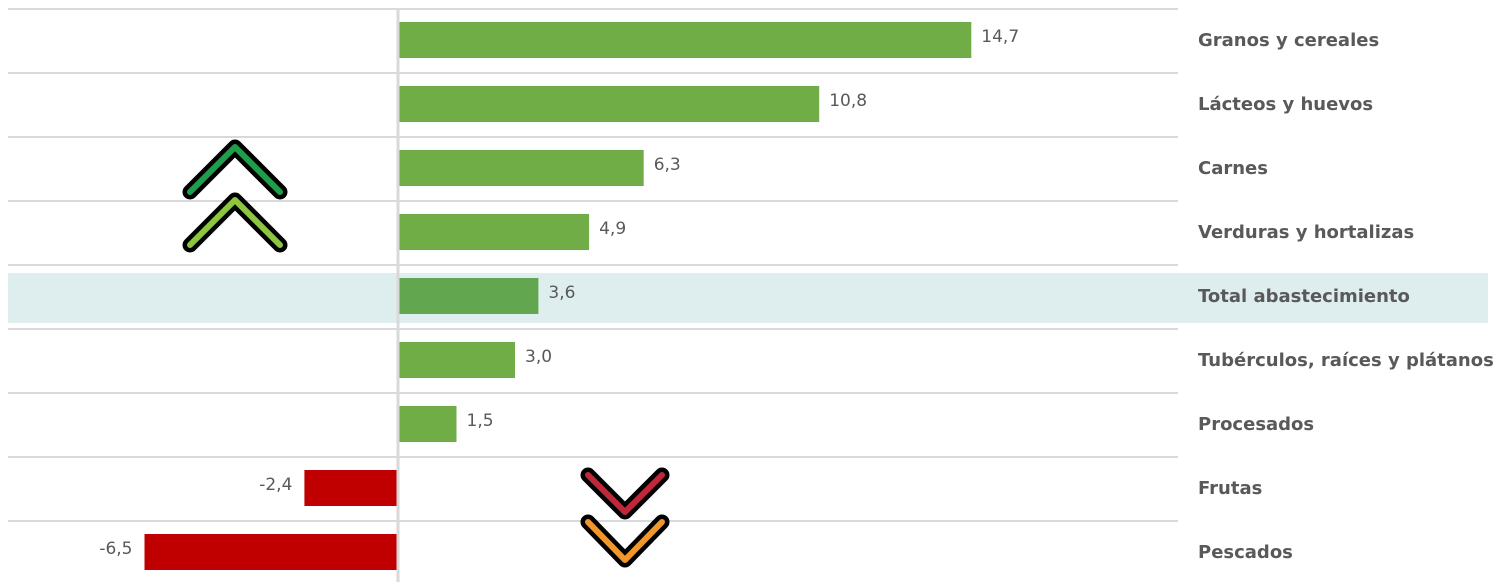 The height and width of the screenshot is (582, 1503). Describe the element at coordinates (1233, 168) in the screenshot. I see `category-label: Carnes` at that location.